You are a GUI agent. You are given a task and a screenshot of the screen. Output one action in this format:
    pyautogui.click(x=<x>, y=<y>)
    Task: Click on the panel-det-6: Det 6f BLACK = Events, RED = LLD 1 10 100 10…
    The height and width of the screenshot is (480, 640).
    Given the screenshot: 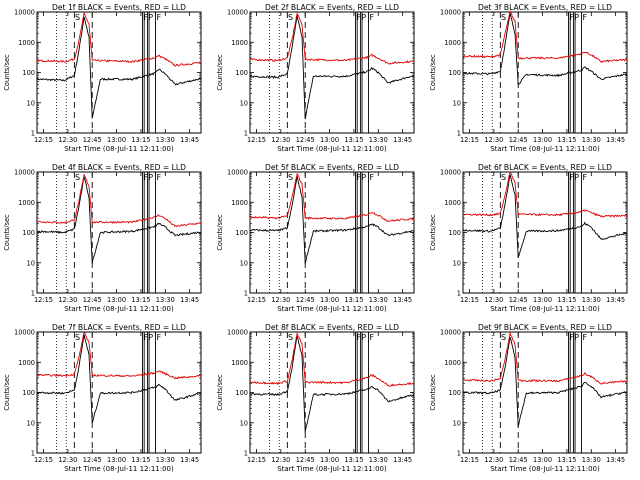 What is the action you would take?
    pyautogui.click(x=528, y=238)
    